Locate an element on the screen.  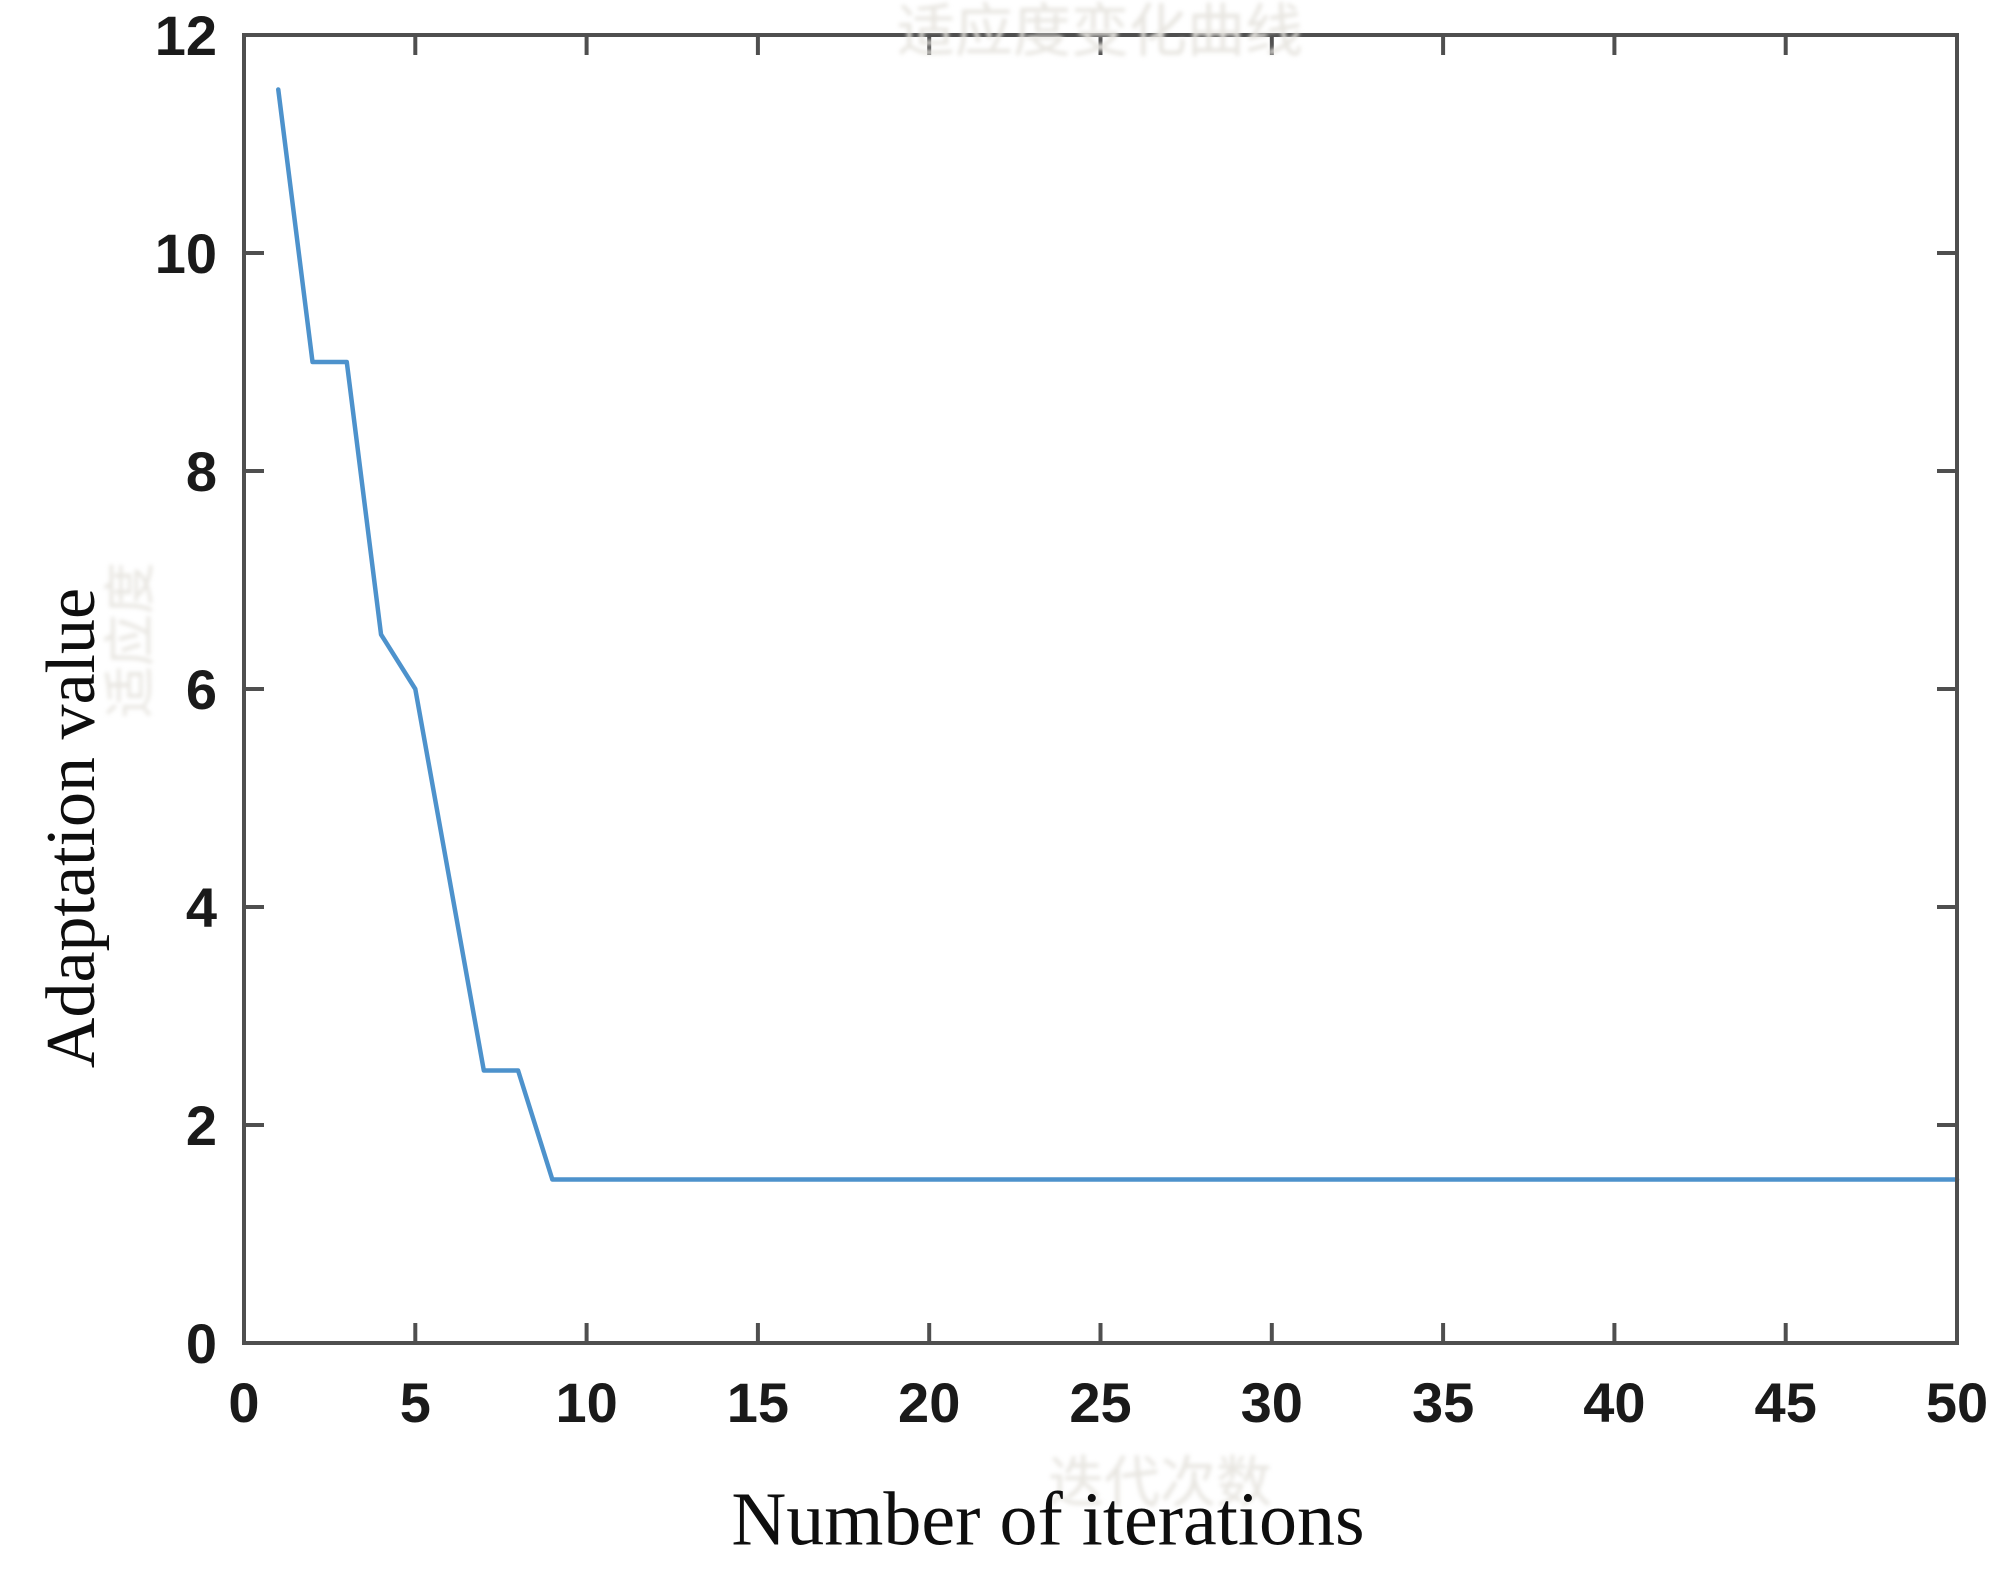
x-tick-label: 10 is located at coordinates (586, 1402).